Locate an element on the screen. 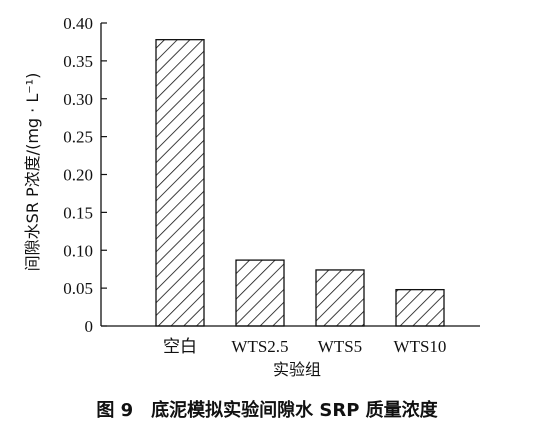 Image resolution: width=534 pixels, height=427 pixels. y-ticks: 0 0.05 0.10 0.15 0.20 0.25 0.30 0.35 0.40 is located at coordinates (85, 175).